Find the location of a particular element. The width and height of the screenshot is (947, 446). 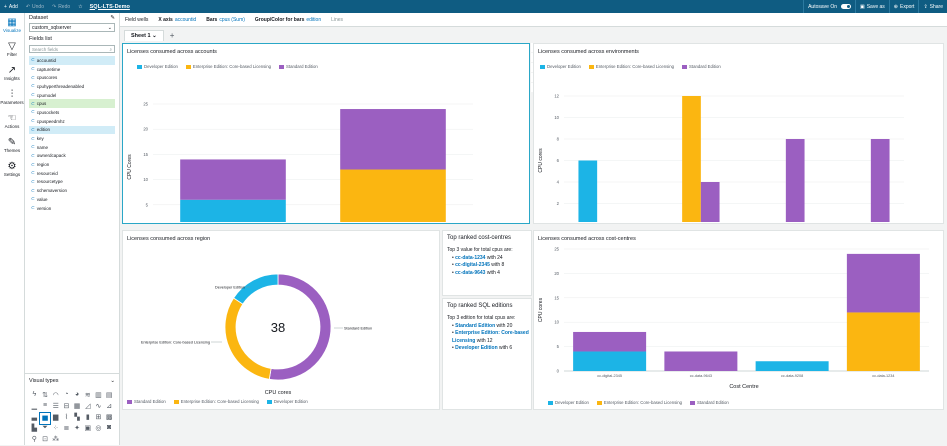

field-item: ⊂ resourceid is located at coordinates (44, 173).